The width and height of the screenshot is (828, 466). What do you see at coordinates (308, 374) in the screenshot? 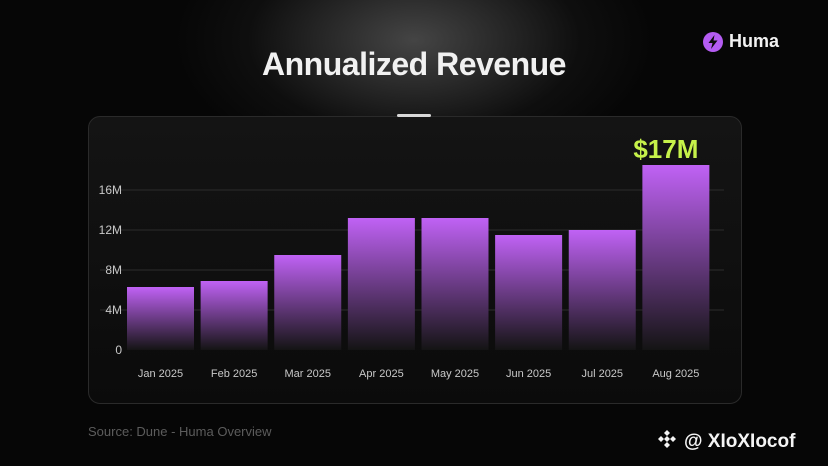
I see `x-tick-label: Mar 2025` at bounding box center [308, 374].